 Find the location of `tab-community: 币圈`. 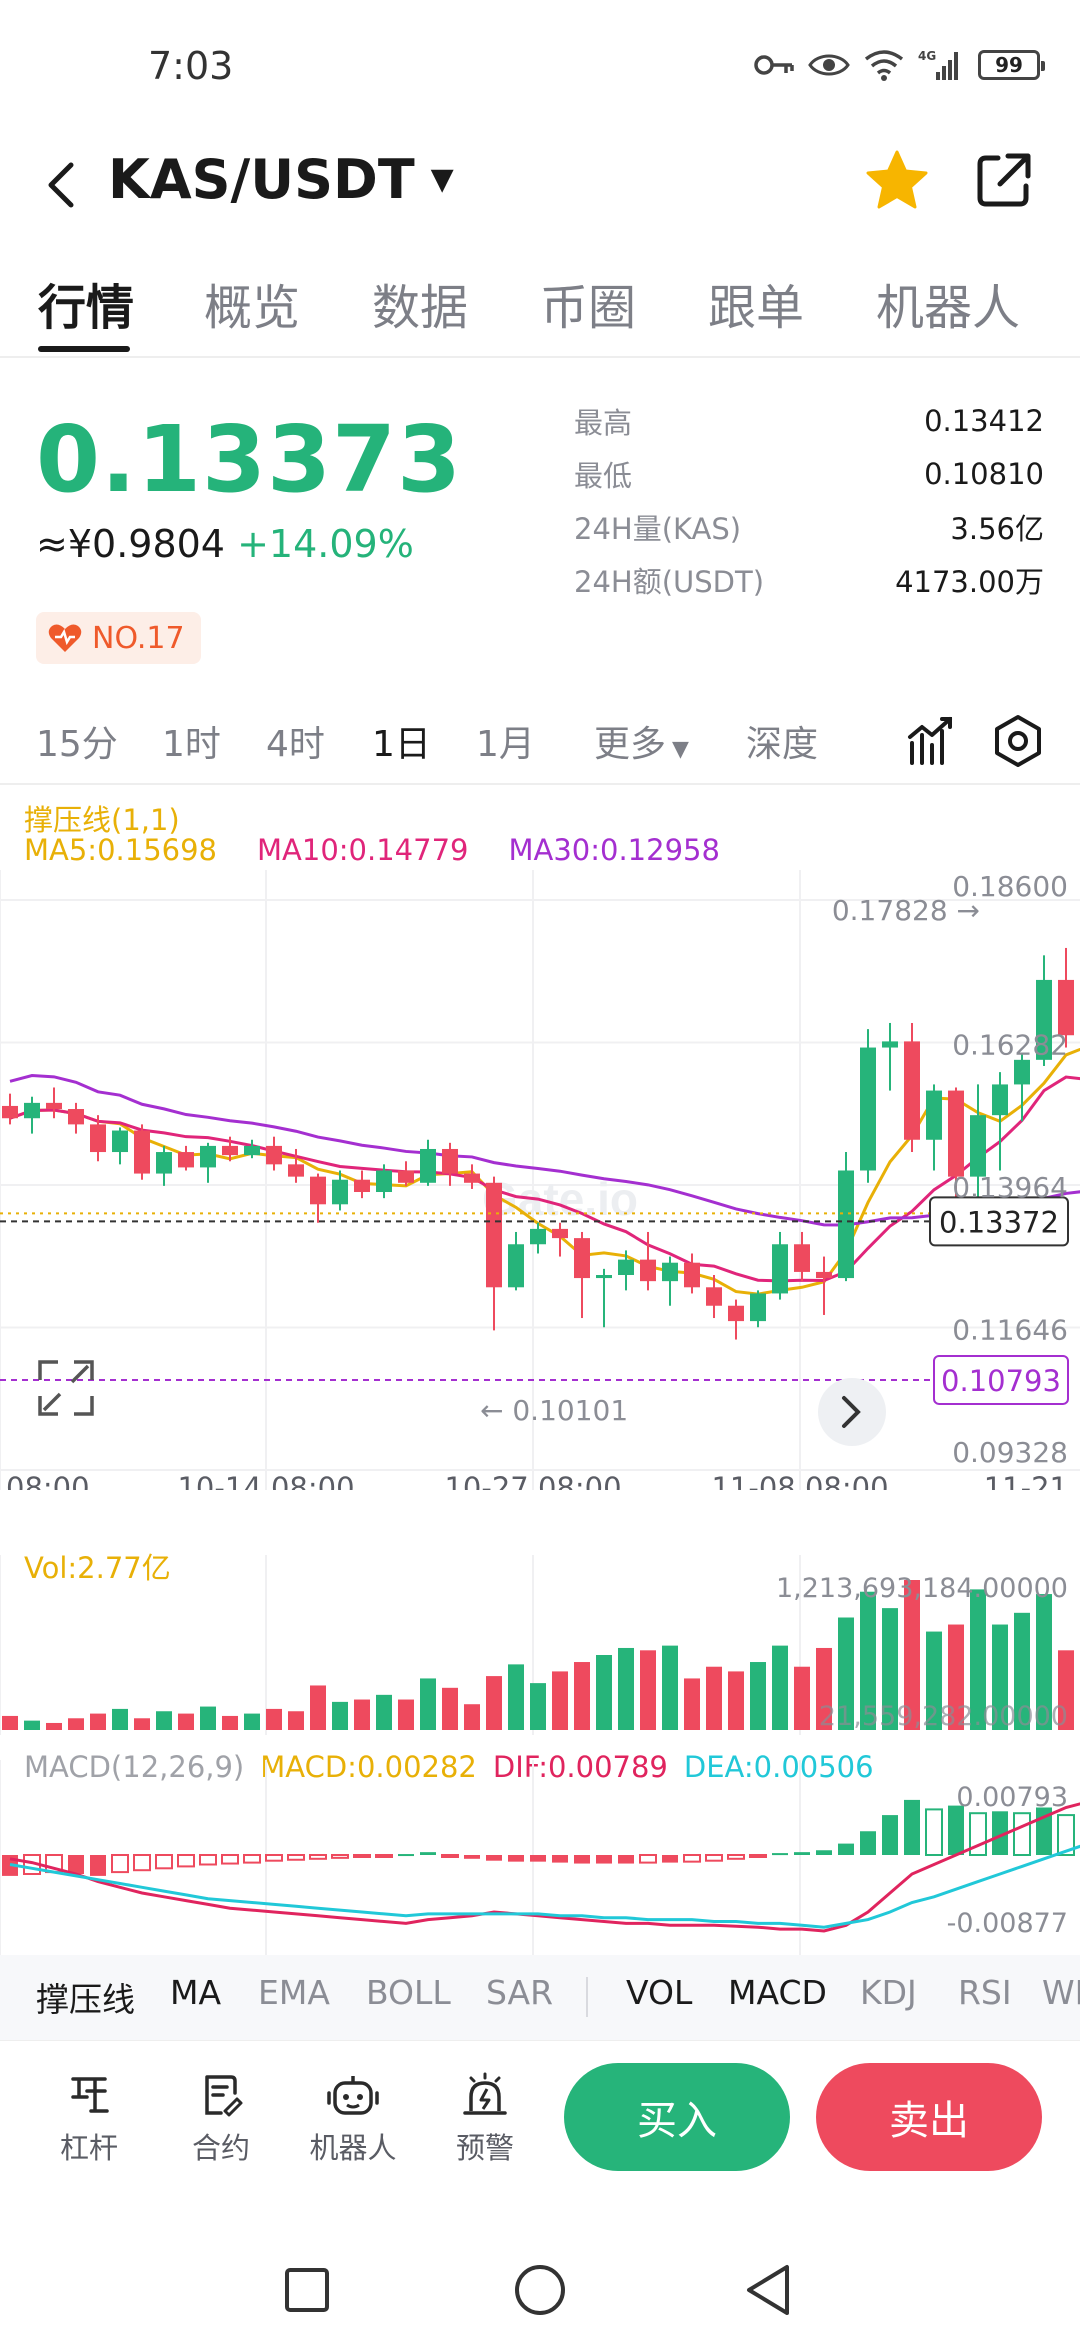

tab-community: 币圈 is located at coordinates (588, 308).